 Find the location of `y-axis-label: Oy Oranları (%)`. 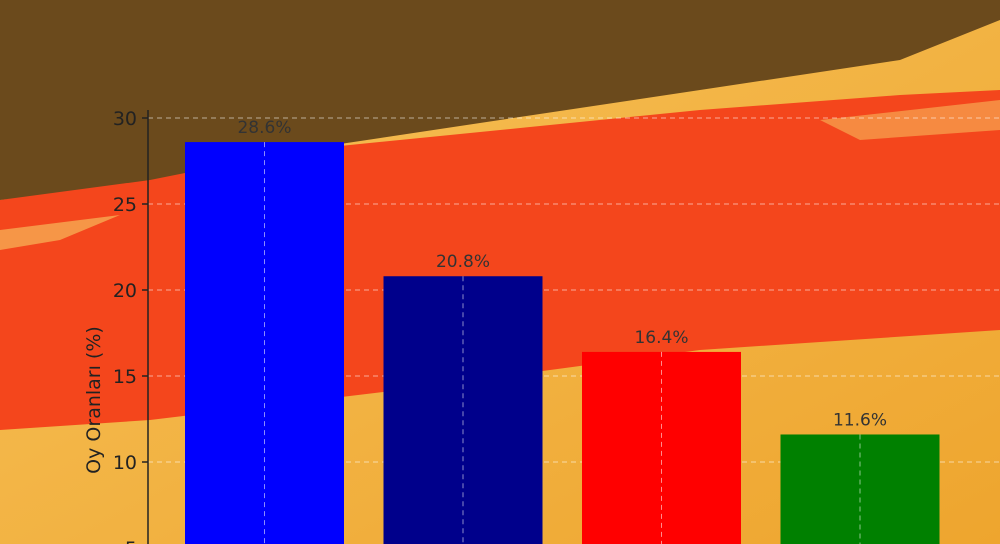

y-axis-label: Oy Oranları (%) is located at coordinates (94, 400).